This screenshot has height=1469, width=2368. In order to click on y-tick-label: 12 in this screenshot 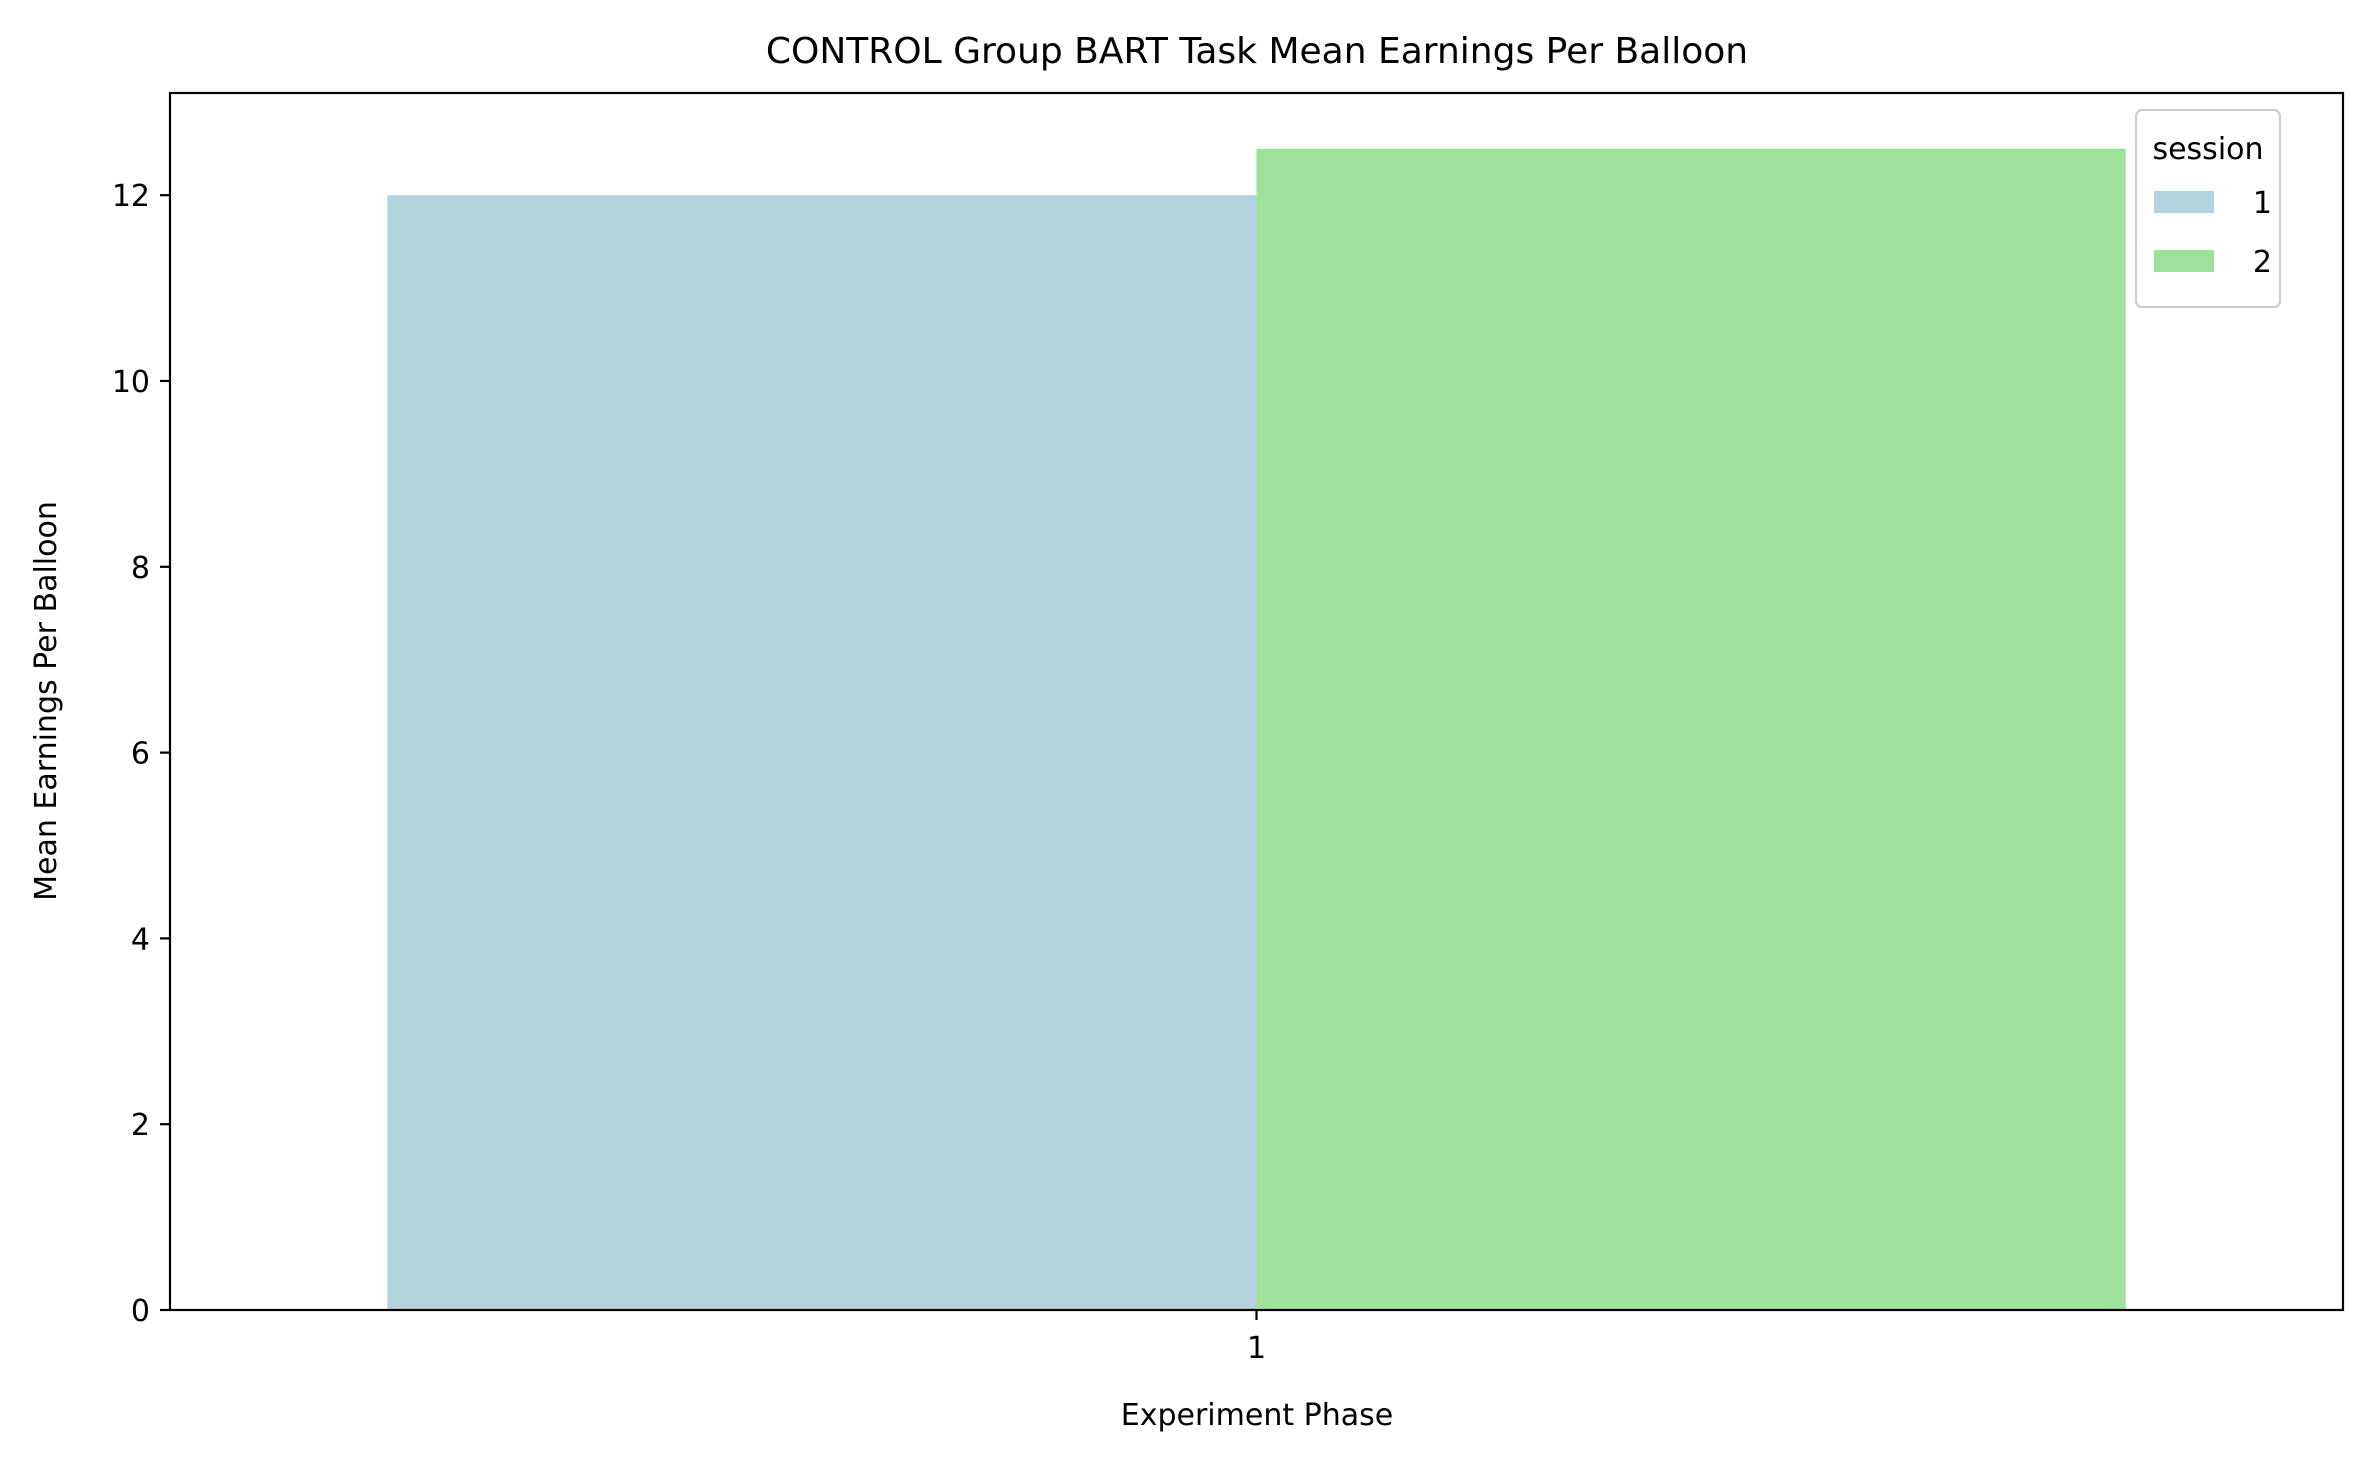, I will do `click(131, 196)`.